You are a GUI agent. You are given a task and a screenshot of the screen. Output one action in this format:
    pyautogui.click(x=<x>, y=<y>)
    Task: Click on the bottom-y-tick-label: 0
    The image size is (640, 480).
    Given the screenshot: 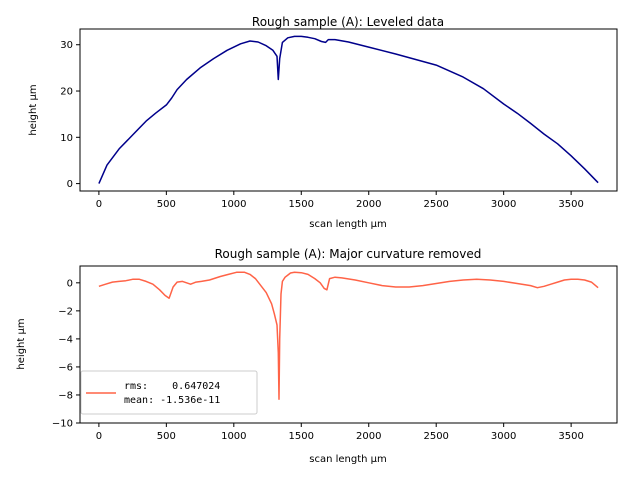 What is the action you would take?
    pyautogui.click(x=70, y=283)
    